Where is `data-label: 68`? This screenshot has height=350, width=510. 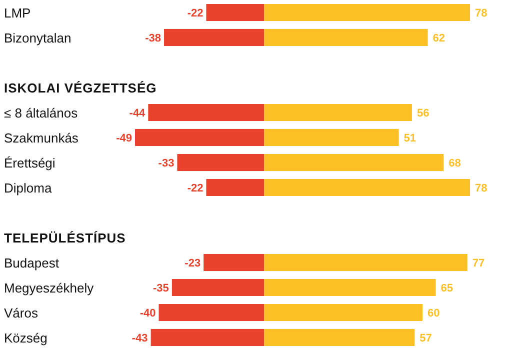
data-label: 68 is located at coordinates (454, 164).